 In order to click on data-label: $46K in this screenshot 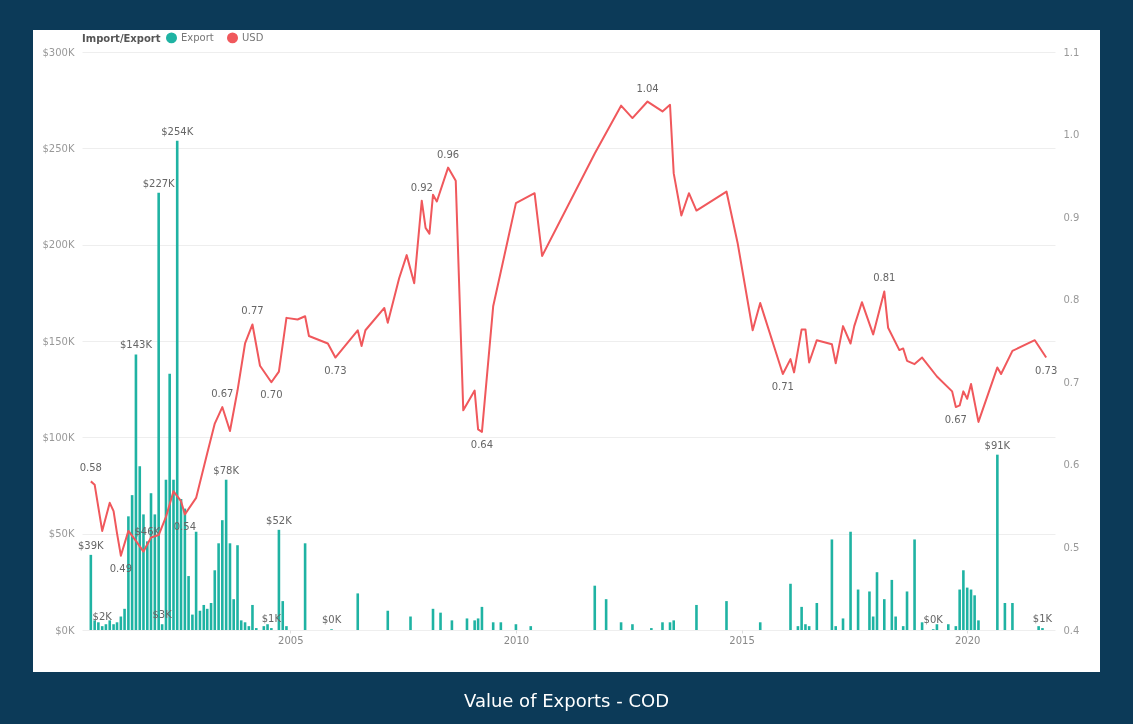, I will do `click(147, 532)`.